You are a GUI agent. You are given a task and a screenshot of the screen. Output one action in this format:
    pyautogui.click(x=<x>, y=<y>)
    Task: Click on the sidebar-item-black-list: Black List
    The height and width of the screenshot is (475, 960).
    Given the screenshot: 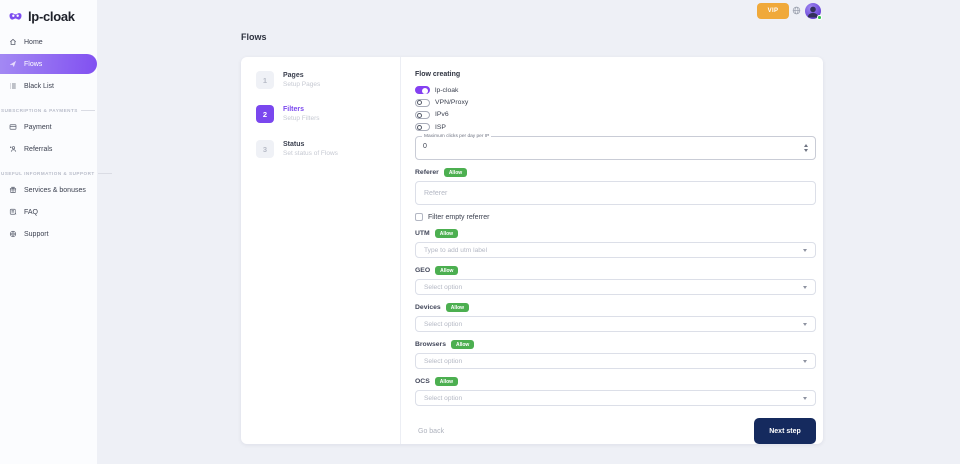 What is the action you would take?
    pyautogui.click(x=48, y=86)
    